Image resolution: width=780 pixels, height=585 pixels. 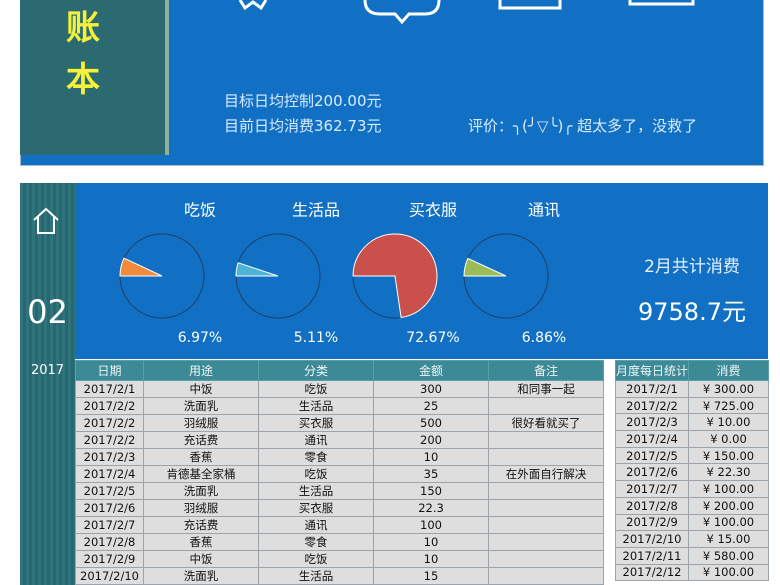 I want to click on table-cell: 2017/2/5, so click(x=109, y=491).